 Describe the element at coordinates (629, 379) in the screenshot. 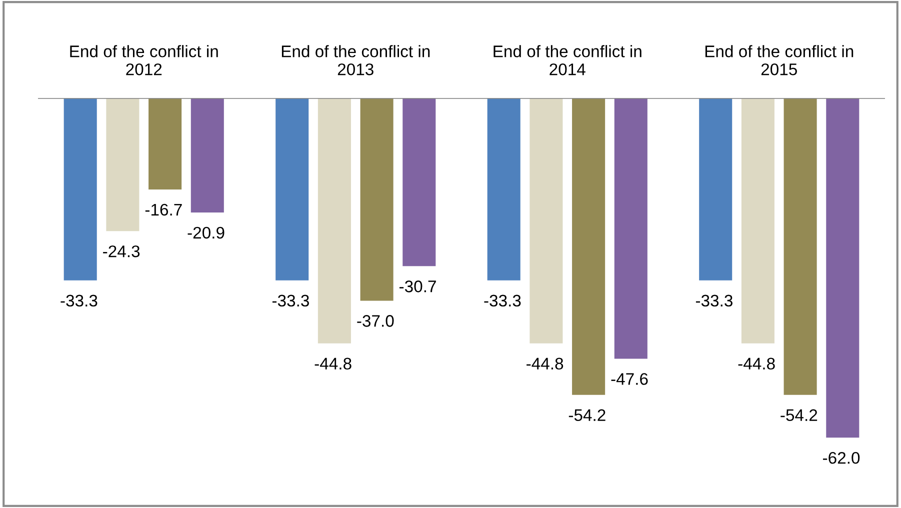

I see `data-label: -47.6` at that location.